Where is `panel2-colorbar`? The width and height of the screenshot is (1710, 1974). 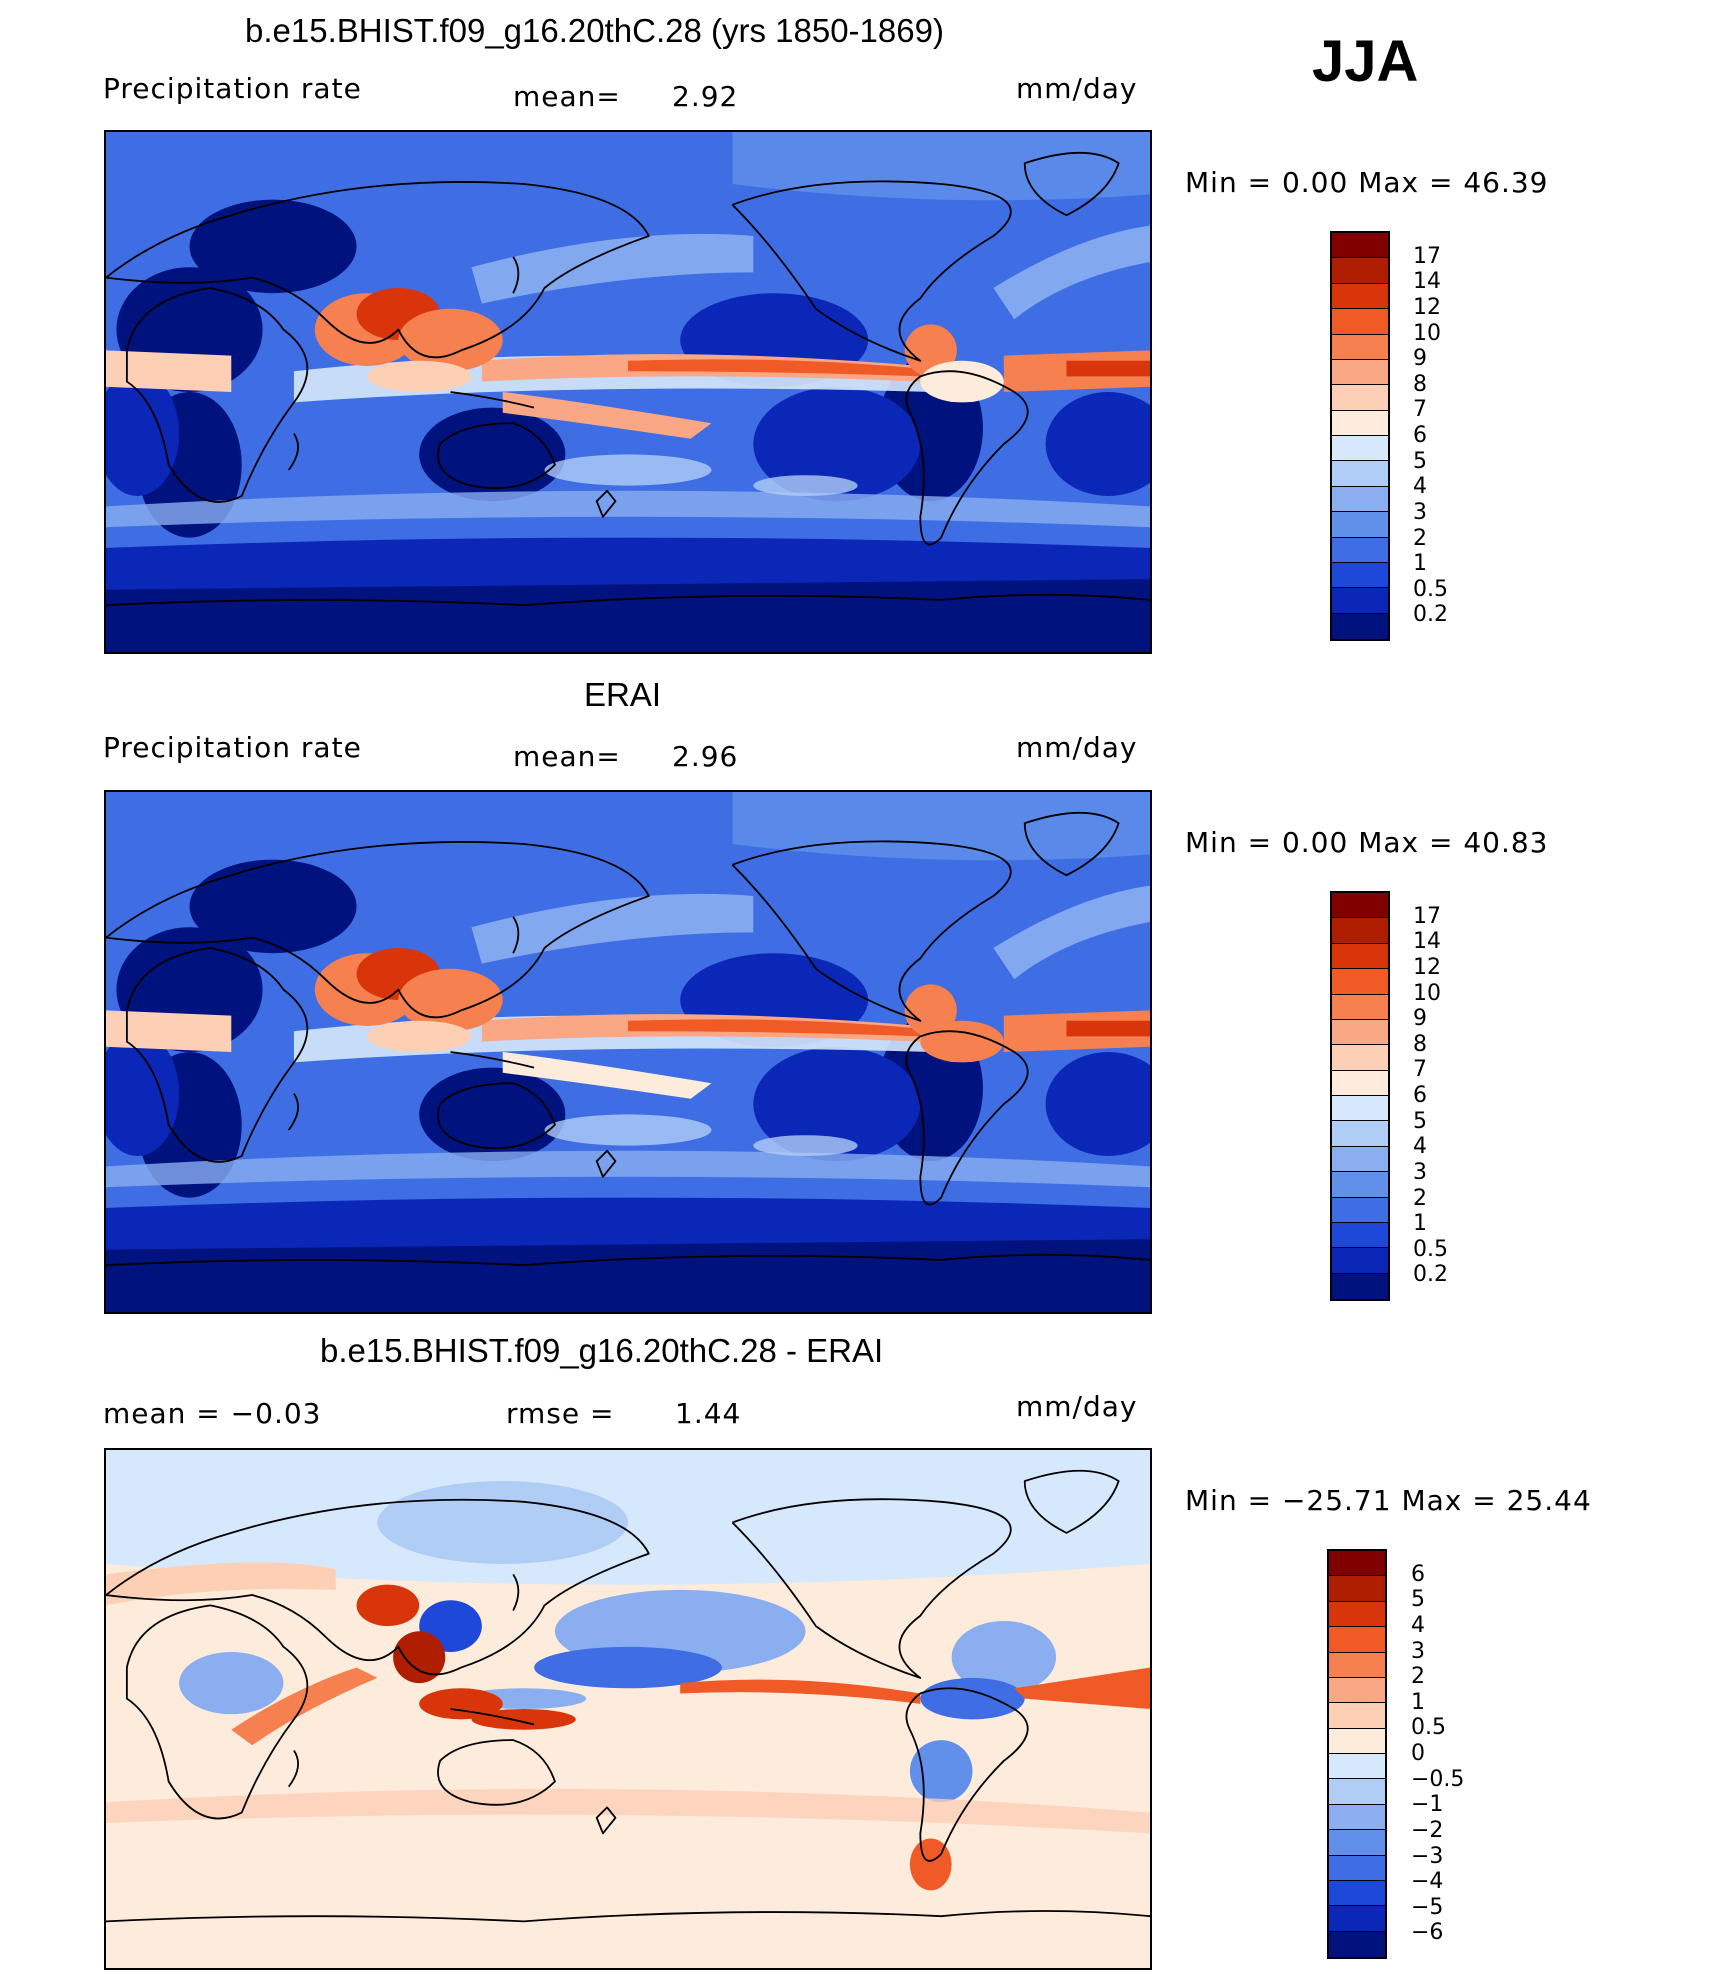 panel2-colorbar is located at coordinates (1360, 1096).